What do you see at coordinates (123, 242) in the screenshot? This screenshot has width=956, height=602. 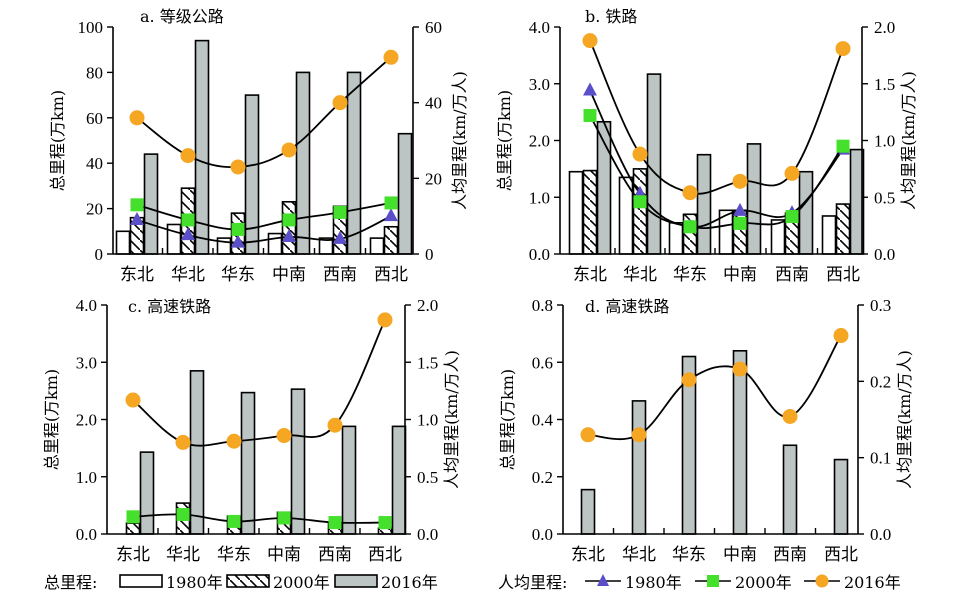 I see `bar-1980-东北` at bounding box center [123, 242].